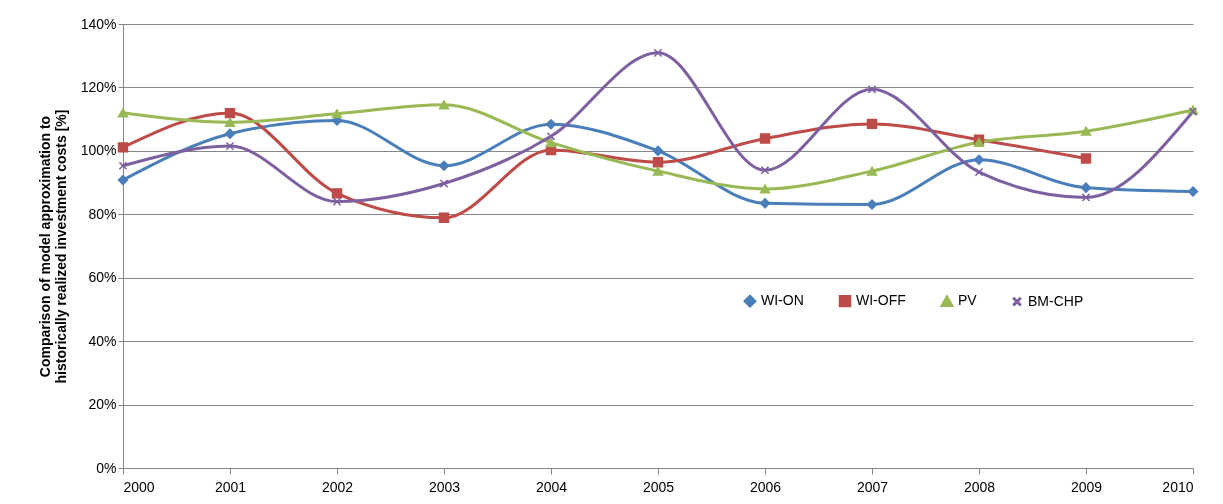 Image resolution: width=1223 pixels, height=504 pixels. Describe the element at coordinates (139, 486) in the screenshot. I see `x-tick-label: 2000` at that location.